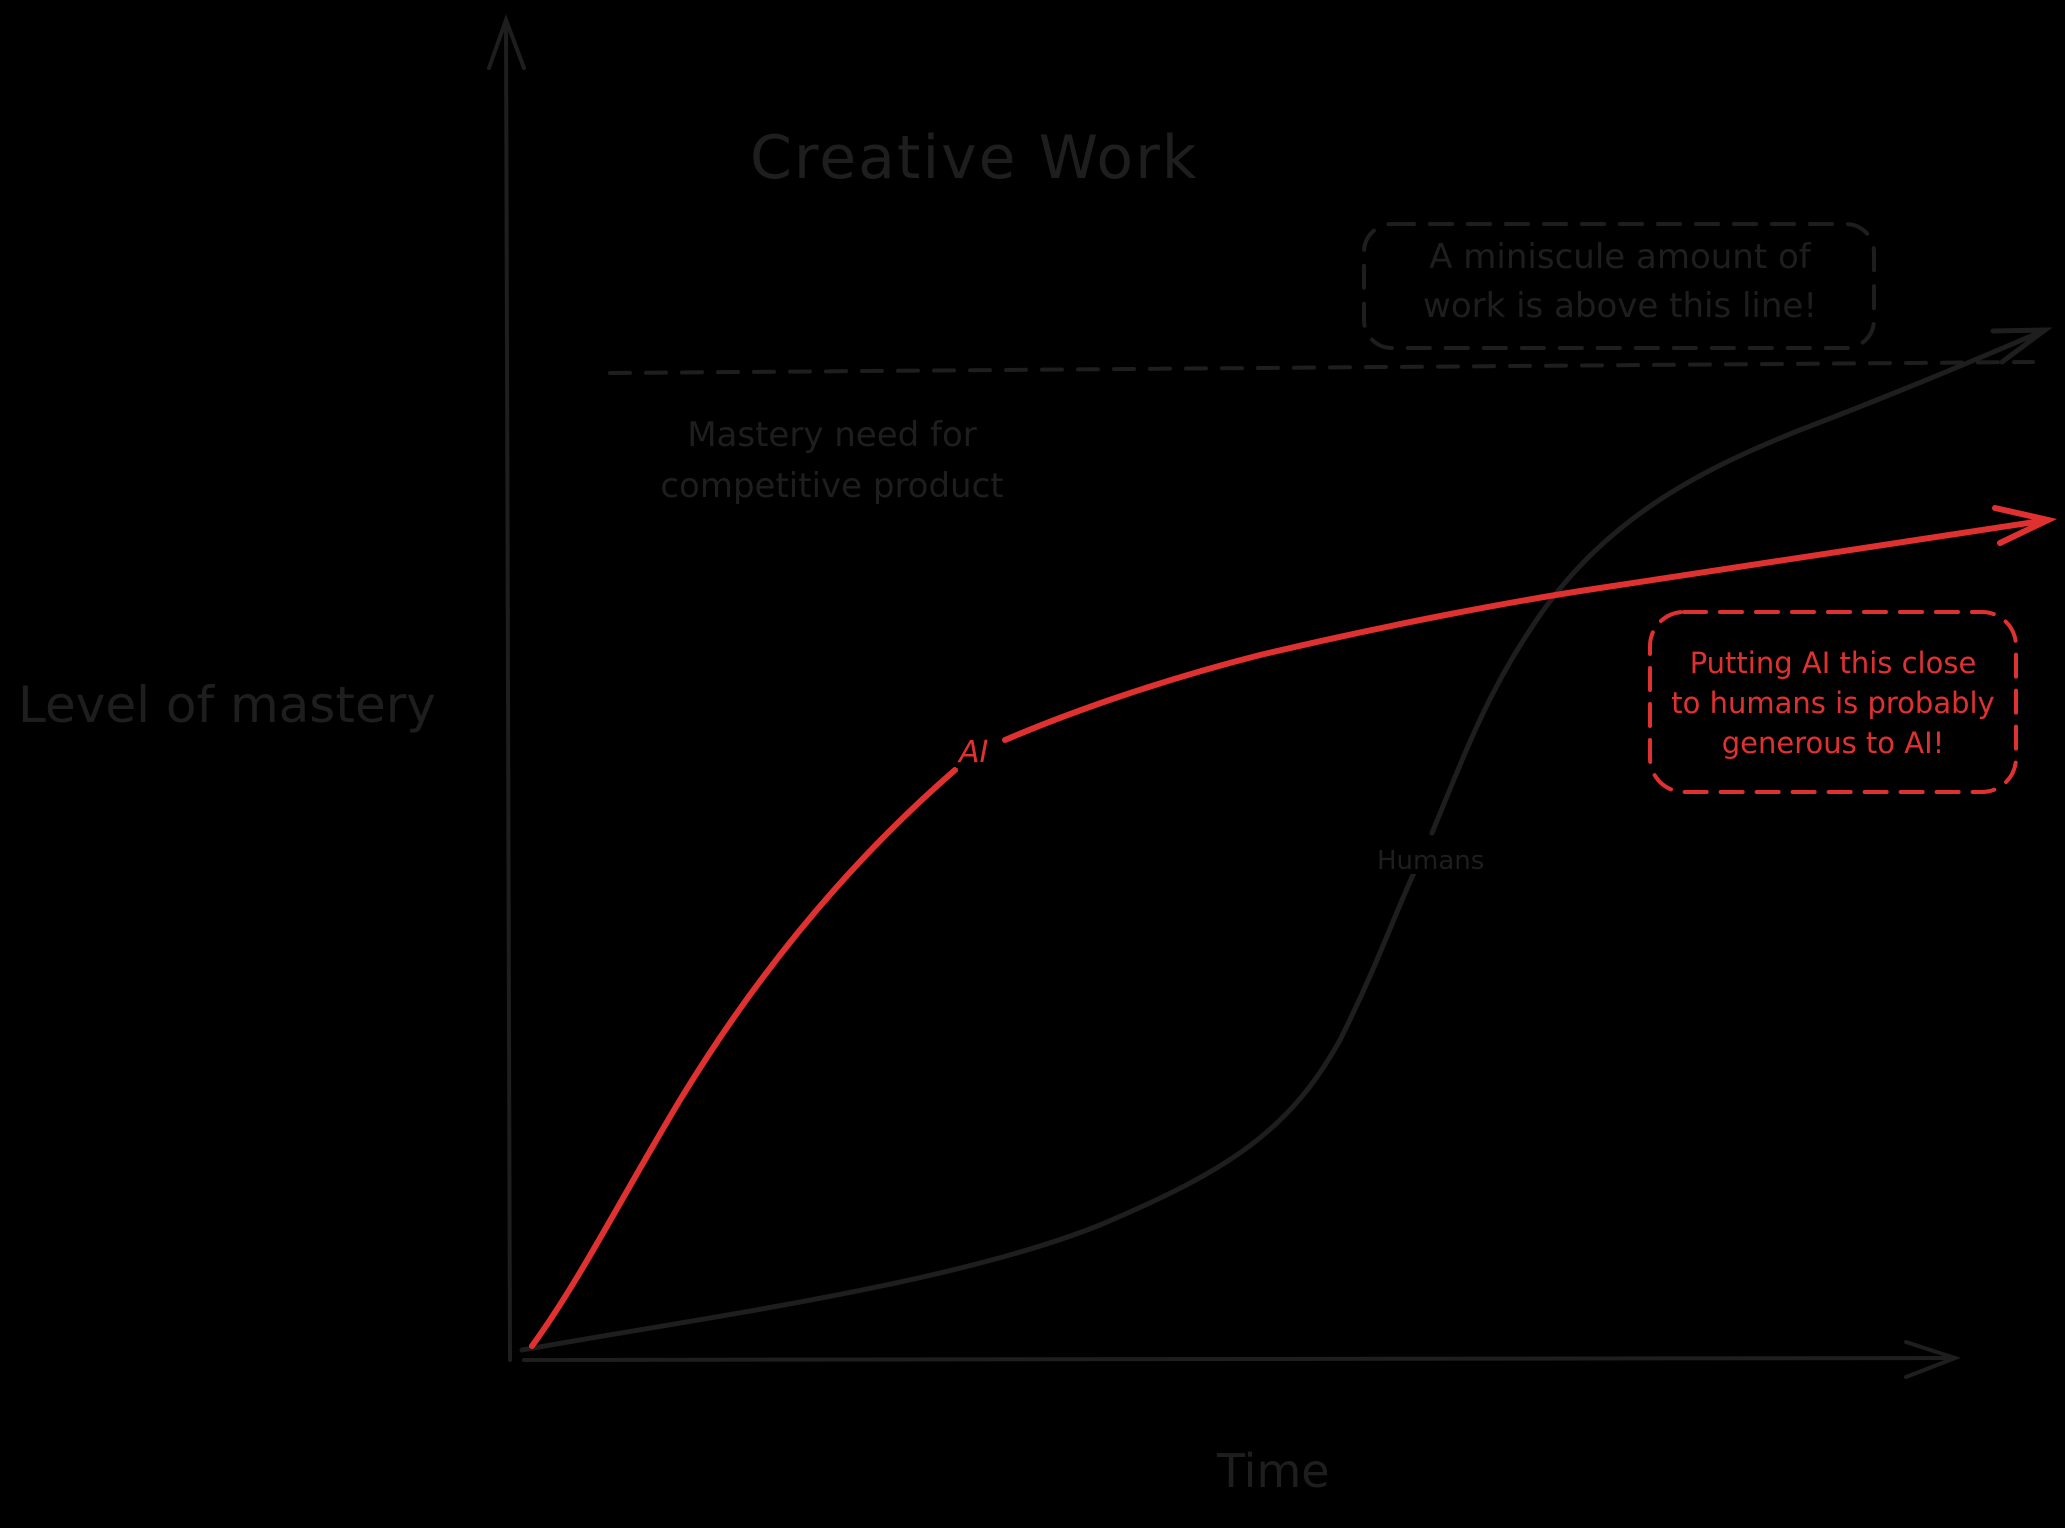 This screenshot has width=2065, height=1528. What do you see at coordinates (1241, 1359) in the screenshot?
I see `x-axis` at bounding box center [1241, 1359].